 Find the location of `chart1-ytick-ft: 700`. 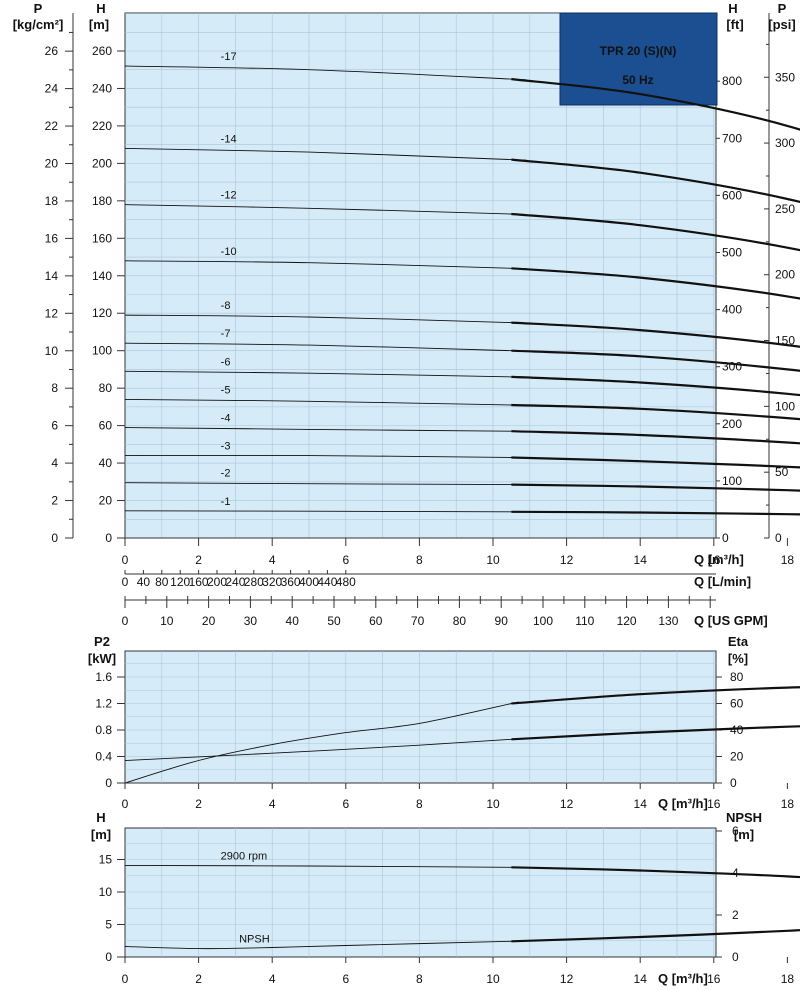

chart1-ytick-ft: 700 is located at coordinates (732, 138).